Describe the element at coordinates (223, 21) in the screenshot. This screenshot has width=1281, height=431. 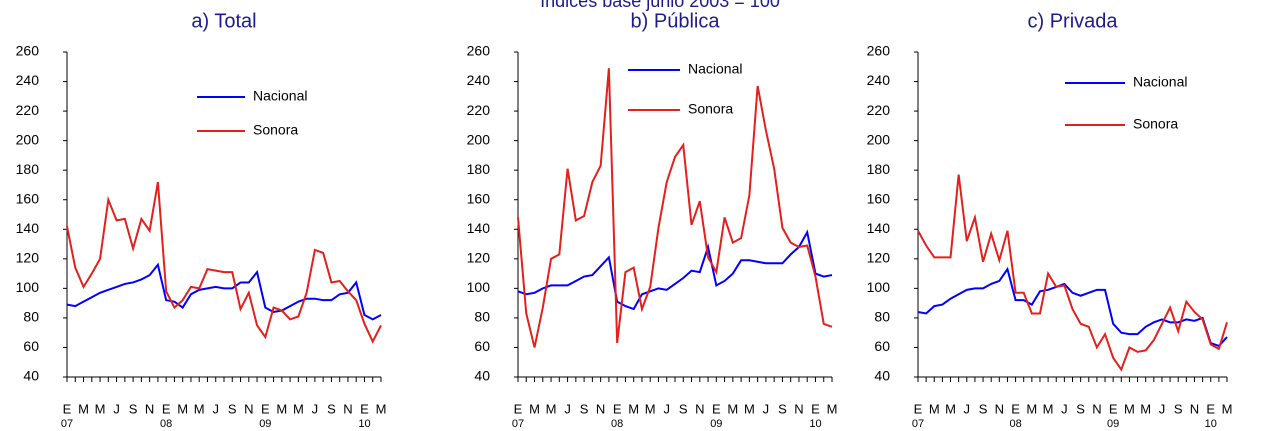
I see `panel-title: a) Total` at that location.